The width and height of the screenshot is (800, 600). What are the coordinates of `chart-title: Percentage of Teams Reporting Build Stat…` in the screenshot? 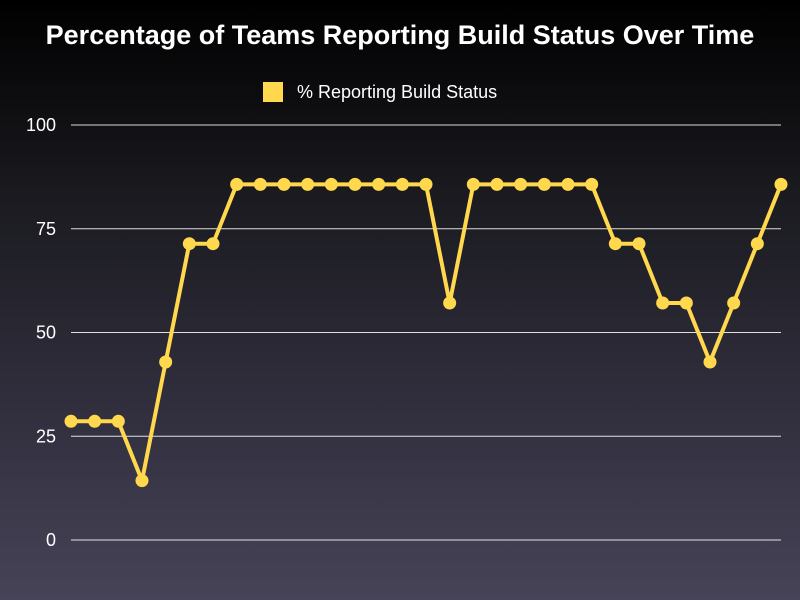 It's located at (400, 35).